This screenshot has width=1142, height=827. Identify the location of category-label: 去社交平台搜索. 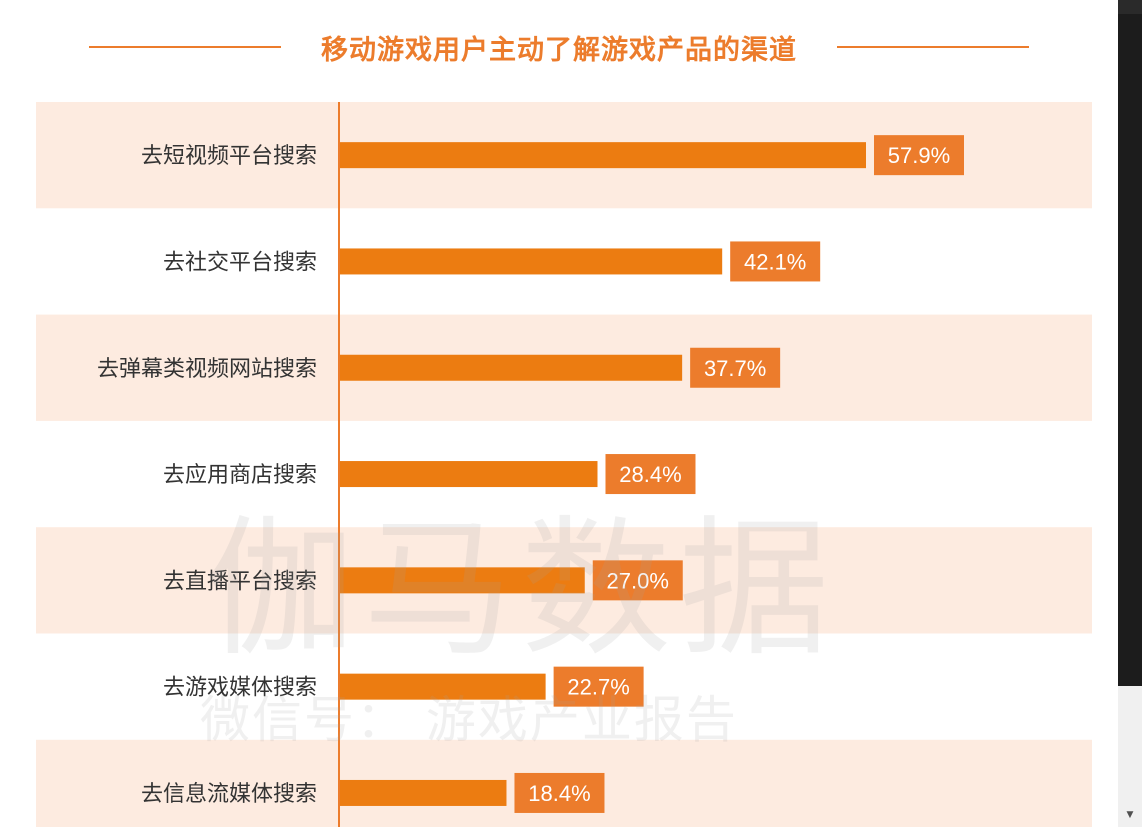
(240, 262).